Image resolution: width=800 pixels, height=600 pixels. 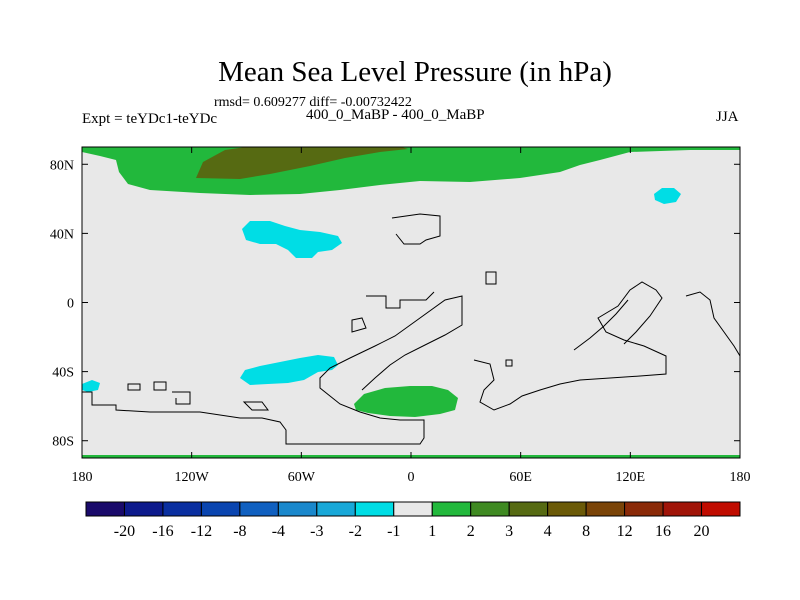 What do you see at coordinates (548, 531) in the screenshot?
I see `colorbar-label: 4` at bounding box center [548, 531].